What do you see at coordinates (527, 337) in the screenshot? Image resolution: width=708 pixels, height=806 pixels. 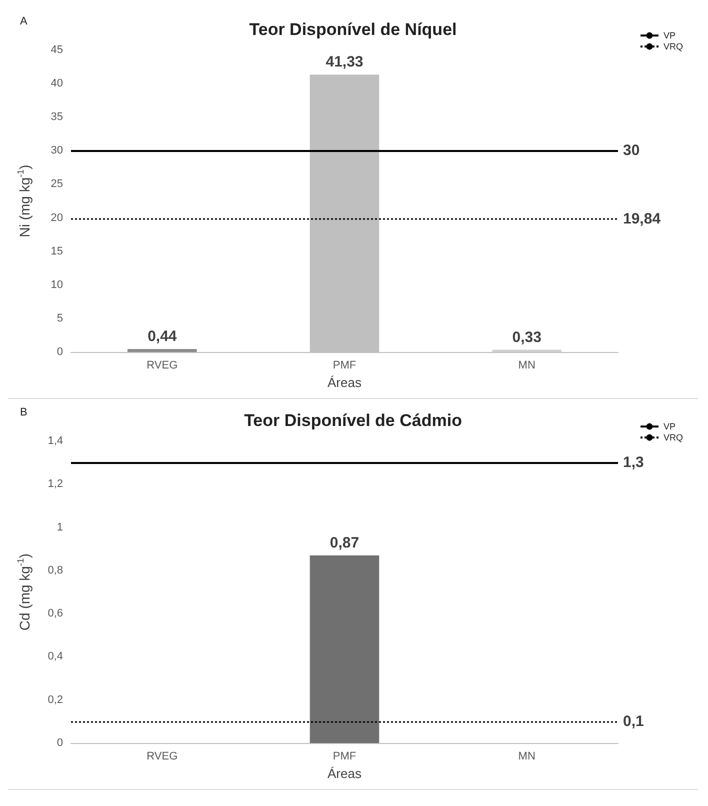 I see `data-label: 0,33` at bounding box center [527, 337].